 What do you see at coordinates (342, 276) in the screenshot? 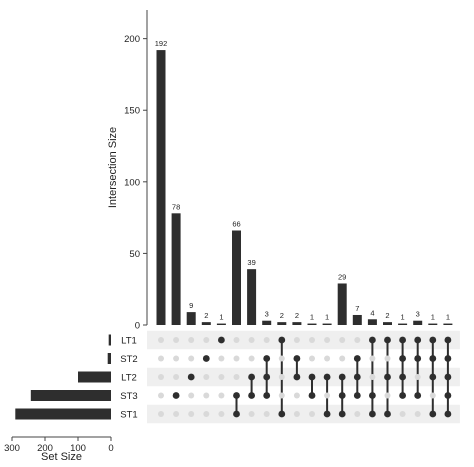
I see `intersection-bar-value: 29` at bounding box center [342, 276].